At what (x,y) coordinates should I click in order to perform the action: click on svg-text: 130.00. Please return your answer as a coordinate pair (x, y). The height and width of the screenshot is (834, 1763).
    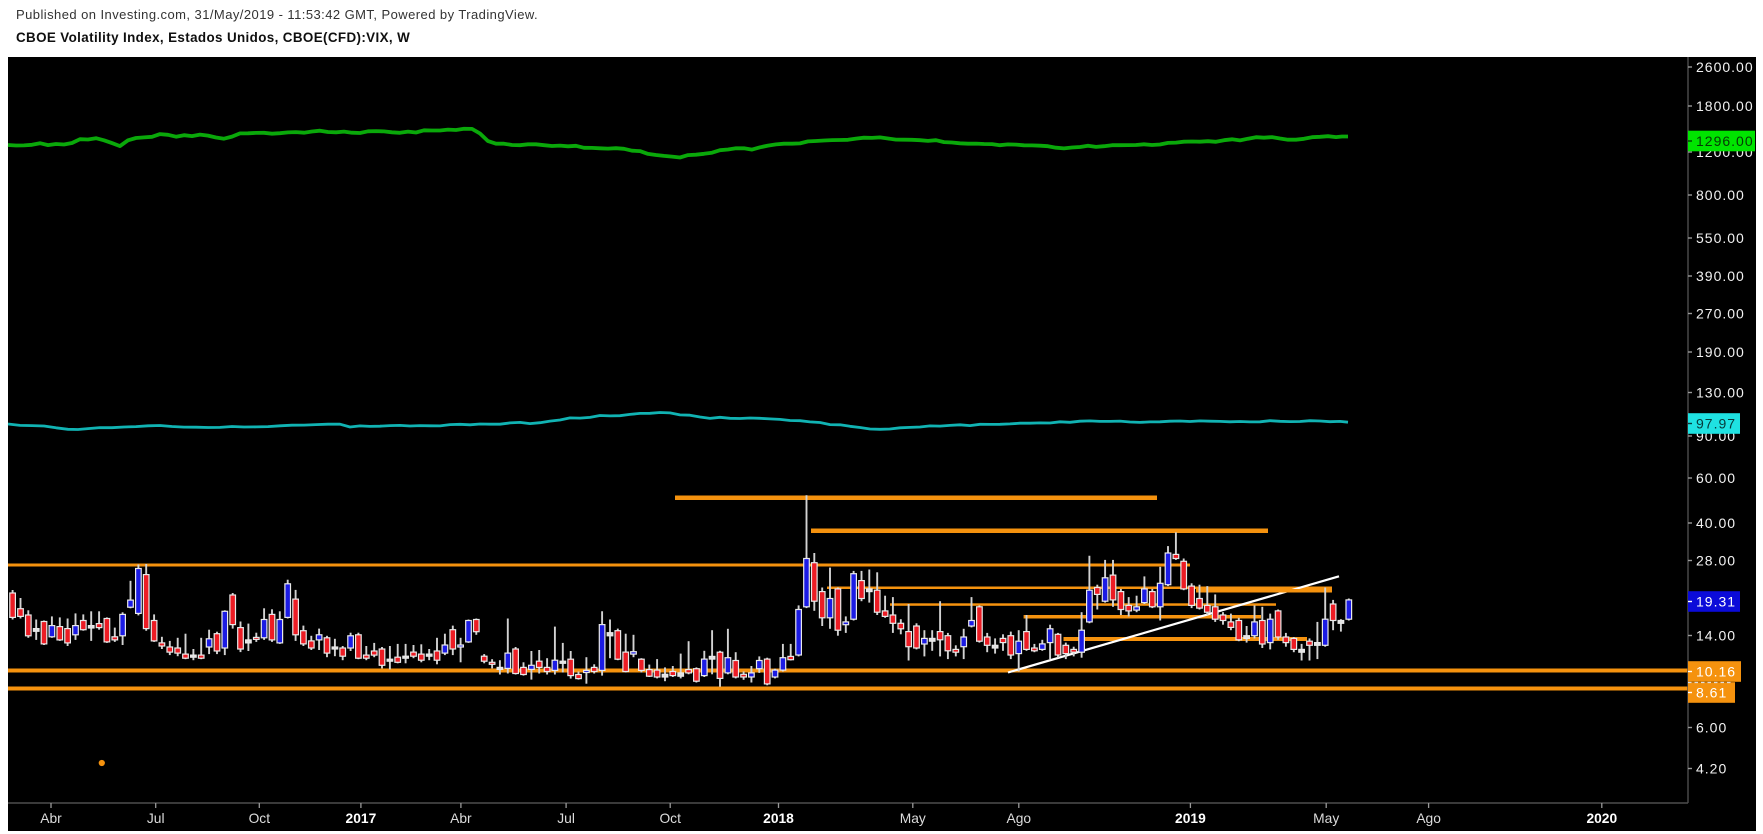
    Looking at the image, I should click on (1720, 392).